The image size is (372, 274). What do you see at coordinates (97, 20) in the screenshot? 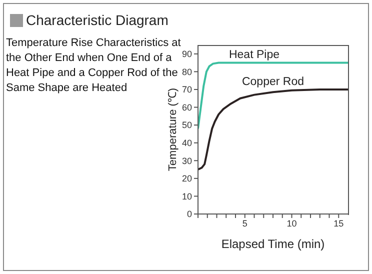
I see `chart-title: Characteristic Diagram` at bounding box center [97, 20].